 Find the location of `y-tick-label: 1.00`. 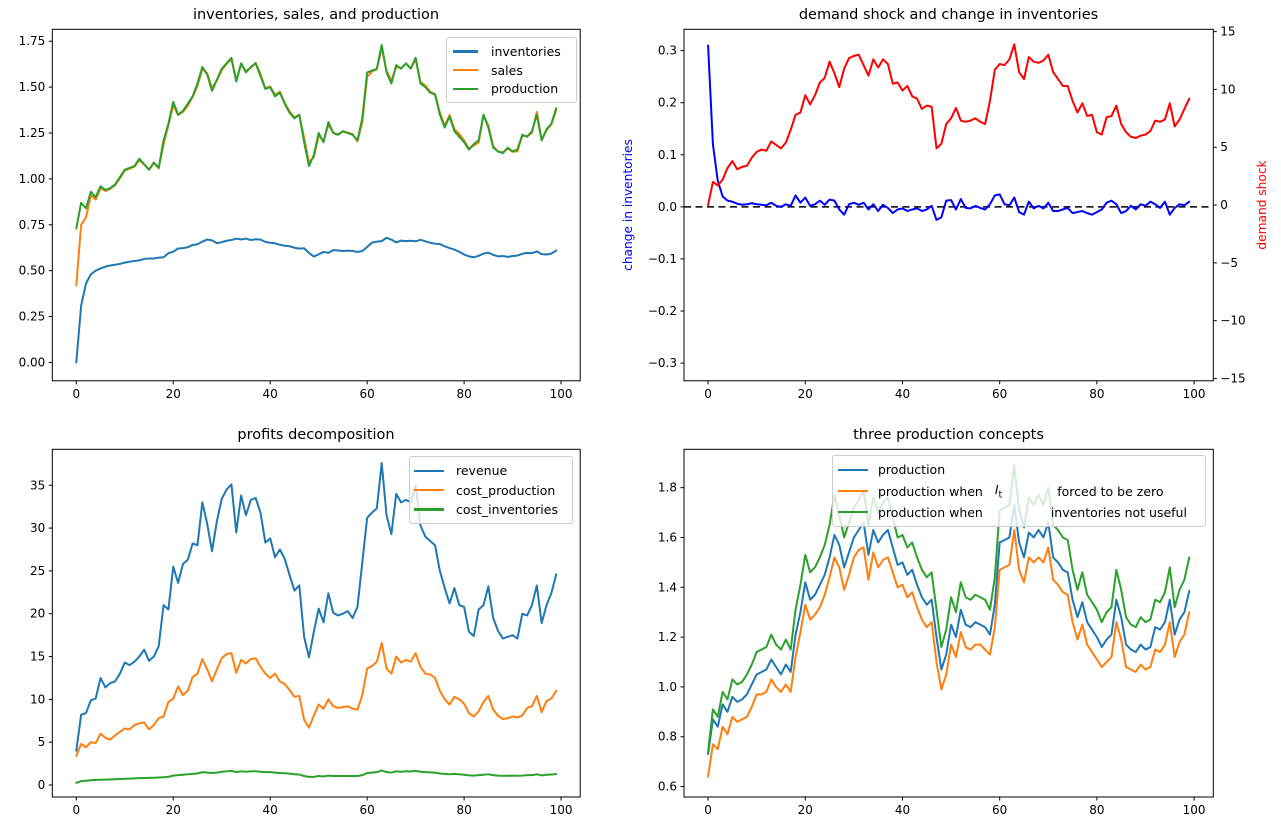

y-tick-label: 1.00 is located at coordinates (32, 179).